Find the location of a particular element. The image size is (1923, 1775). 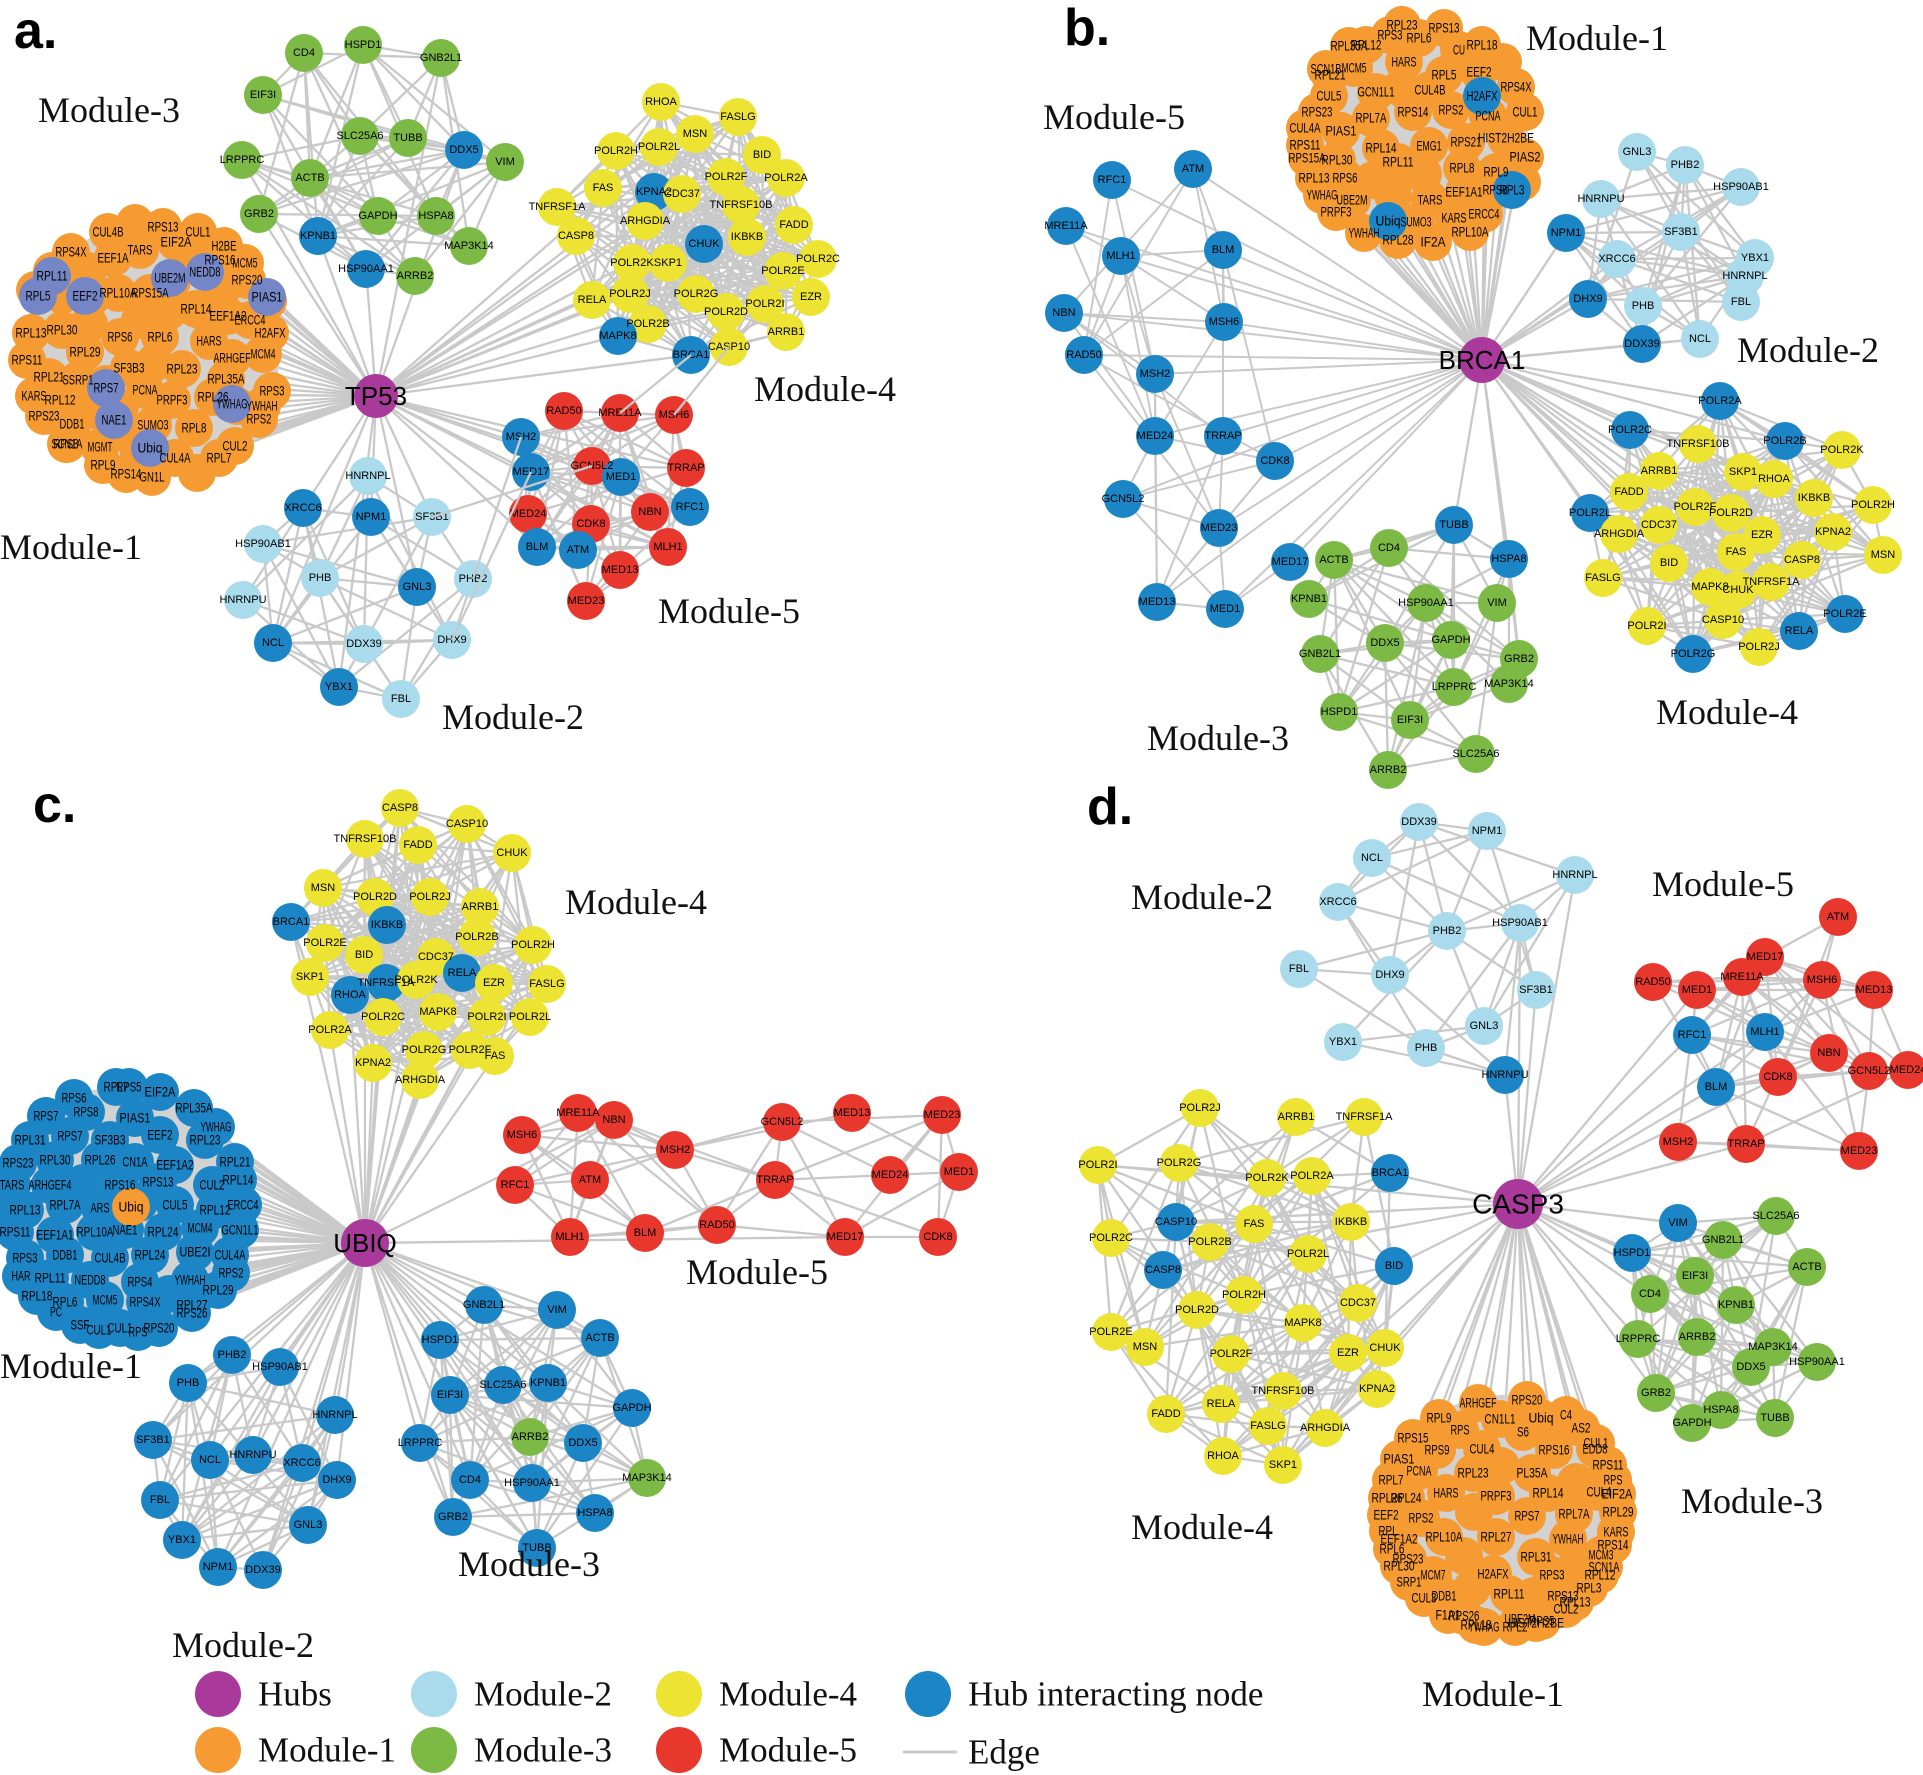

svg-text: TNFRSF10B is located at coordinates (1283, 1391).